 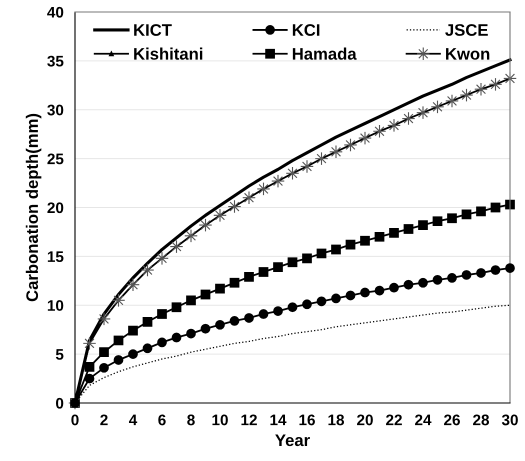 I want to click on x-tick-label: 20, so click(x=365, y=420).